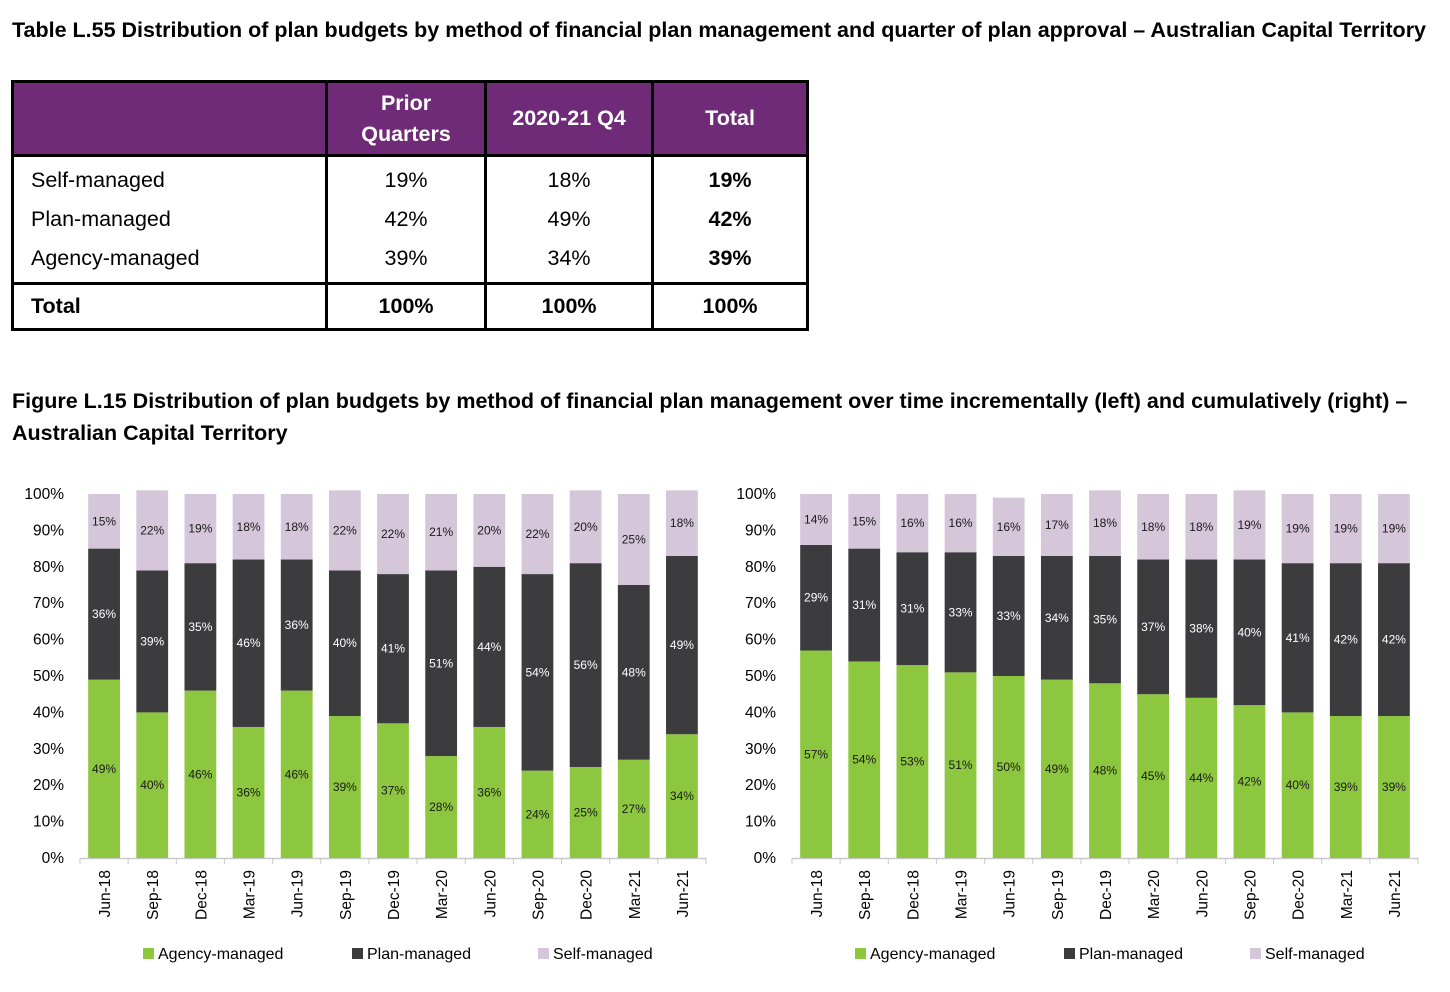  Describe the element at coordinates (1105, 620) in the screenshot. I see `data-label-plan-managed: 35%` at that location.